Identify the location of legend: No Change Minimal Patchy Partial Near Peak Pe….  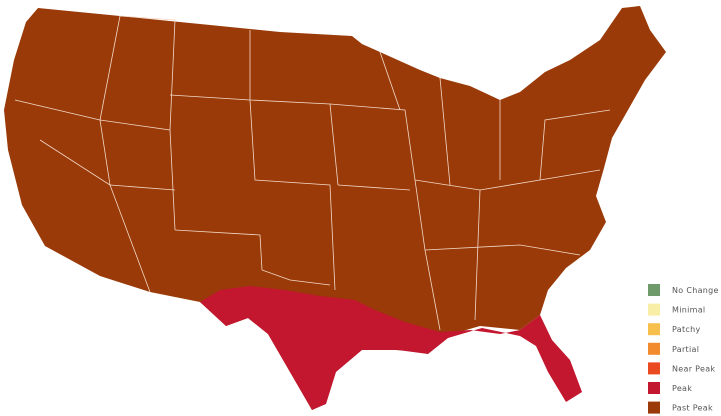
(683, 349).